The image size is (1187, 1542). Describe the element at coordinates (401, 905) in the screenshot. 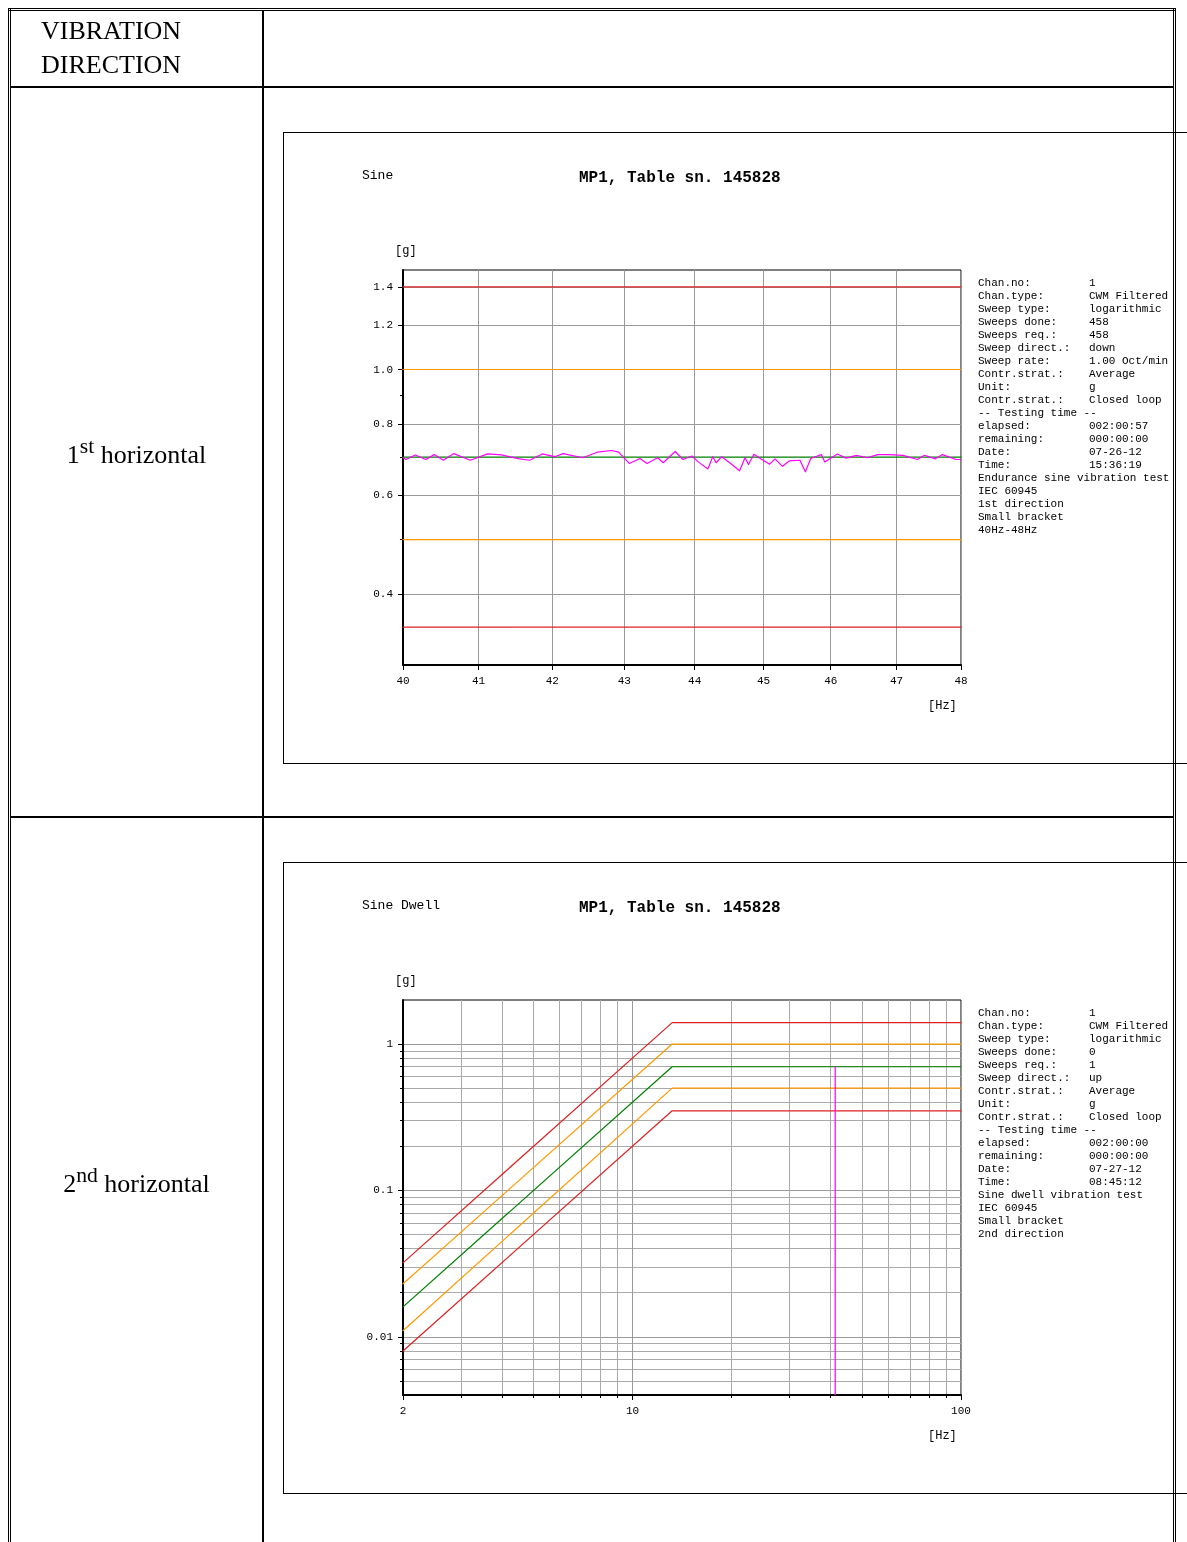

I see `chart-subtitle: Sine Dwell` at that location.